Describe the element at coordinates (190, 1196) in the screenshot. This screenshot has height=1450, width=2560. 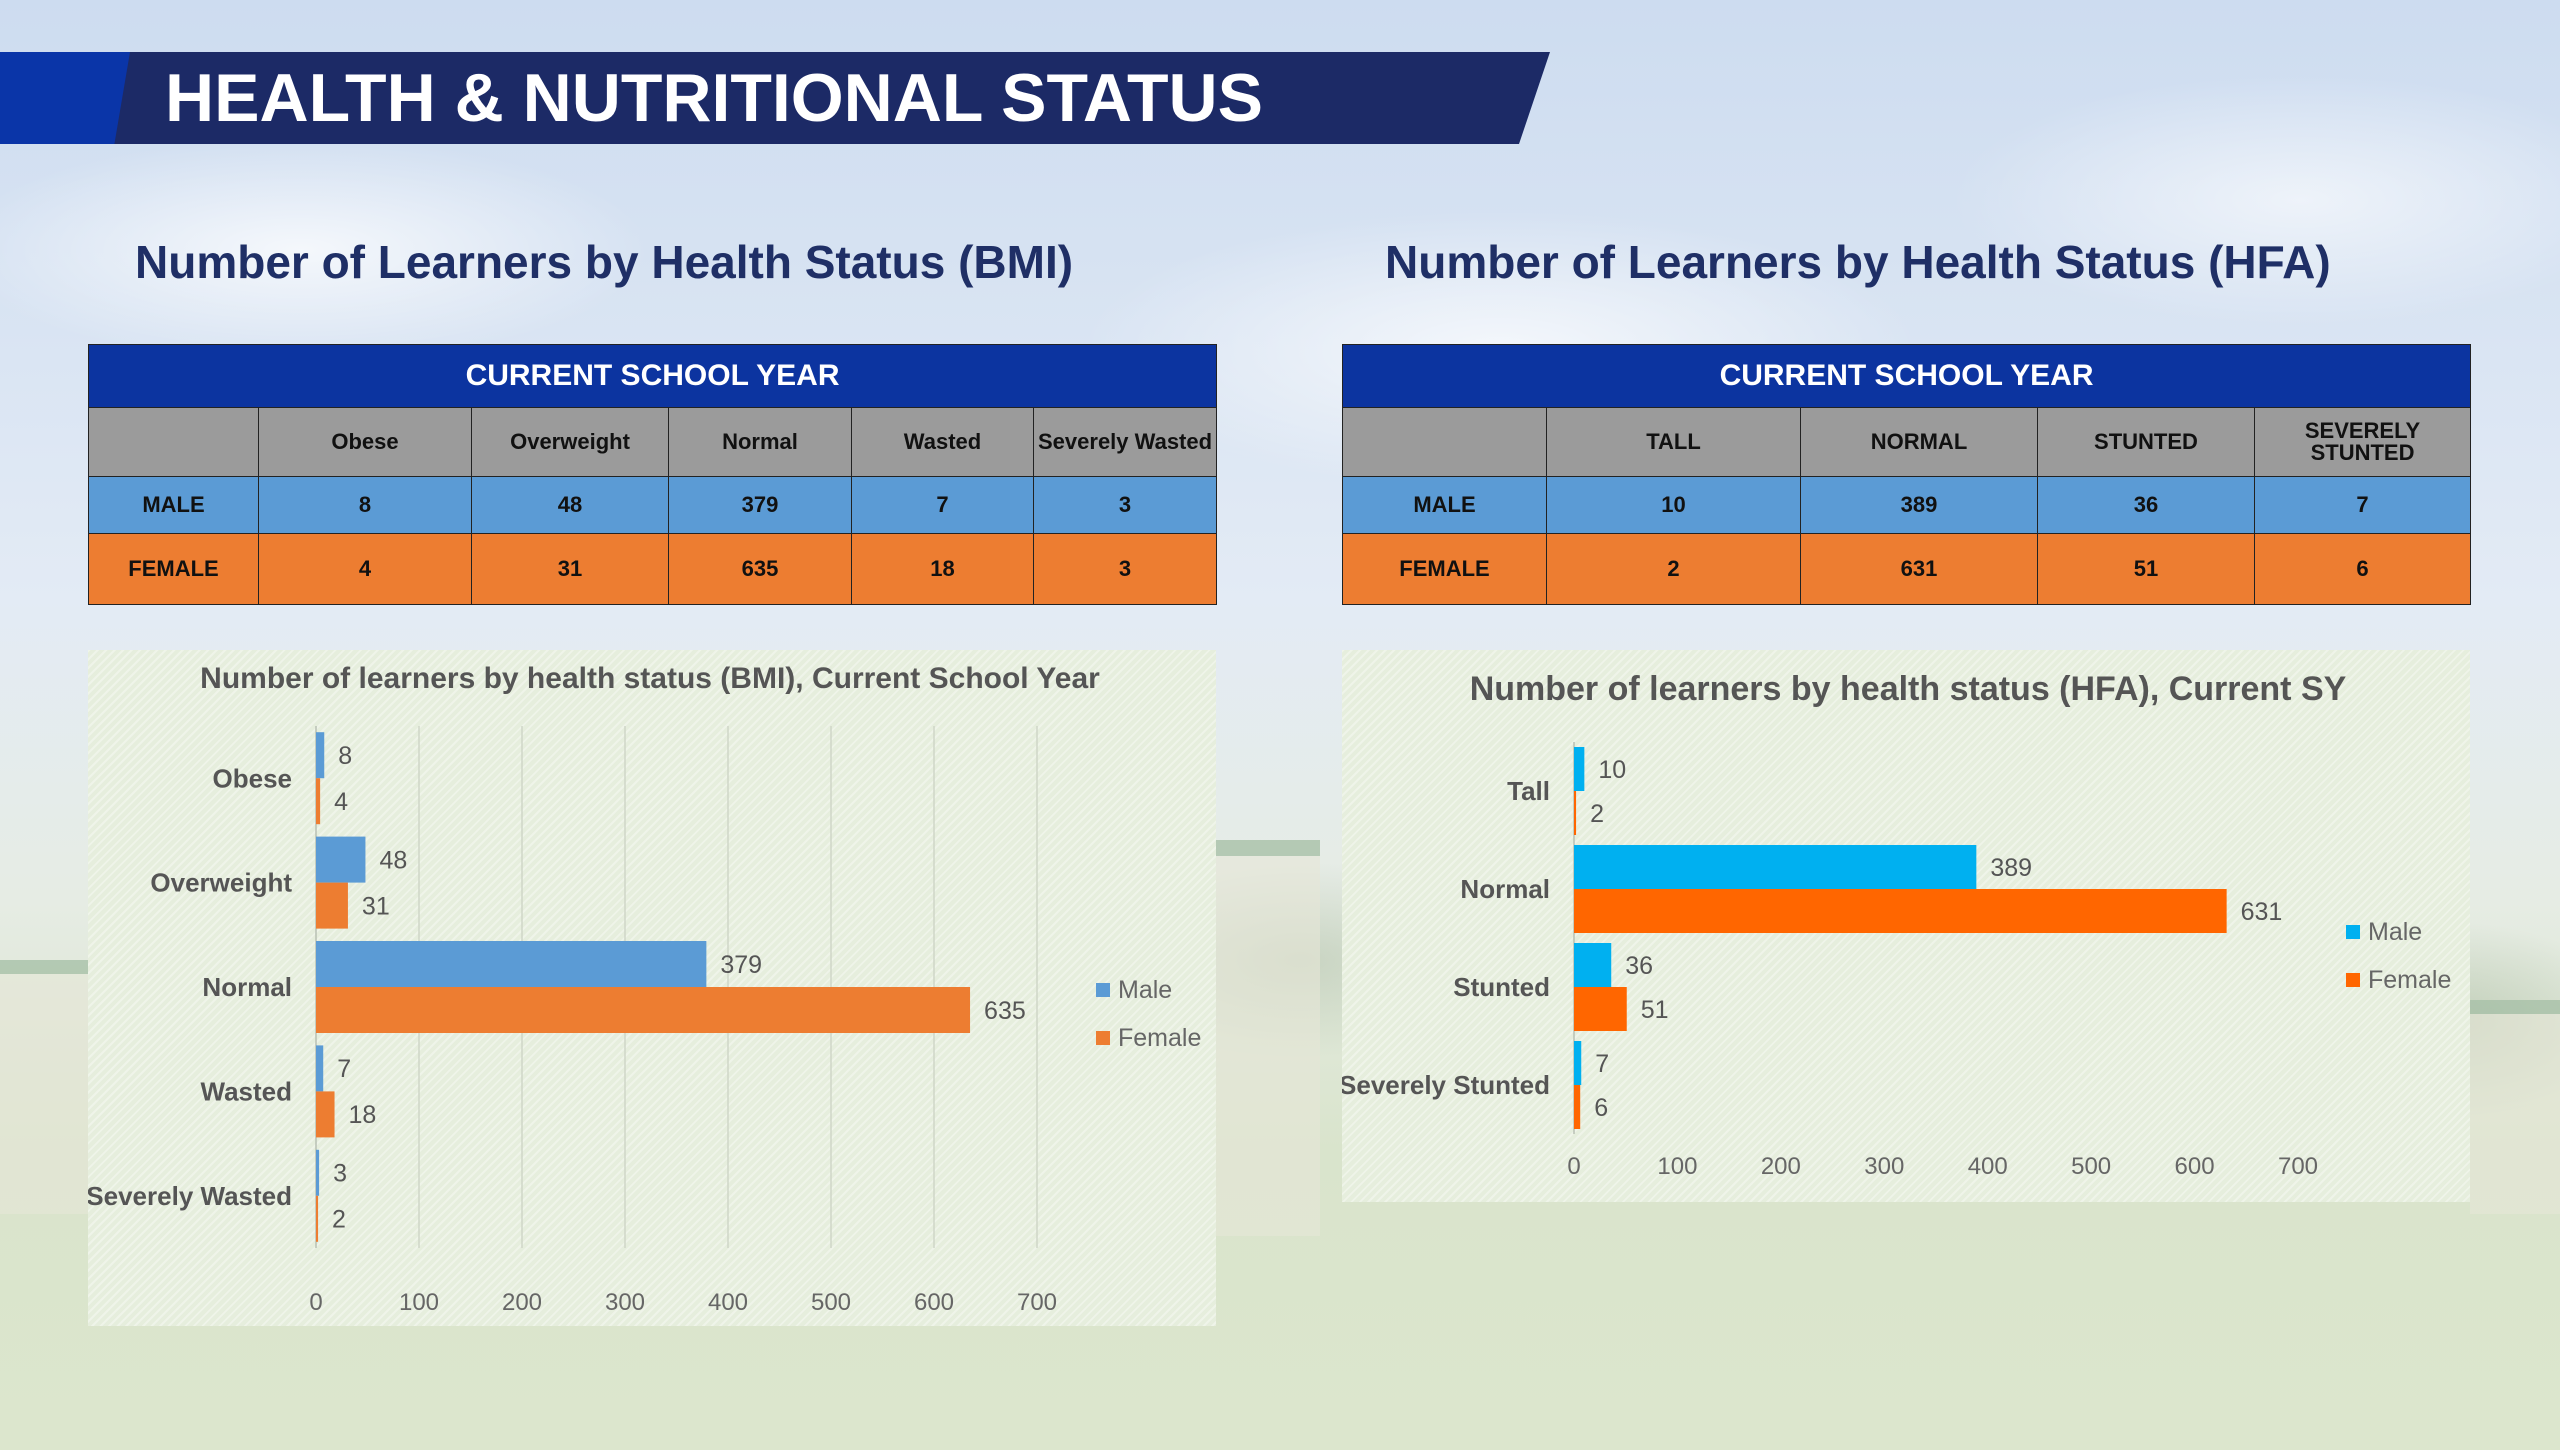
I see `category-label: Severely Wasted` at that location.